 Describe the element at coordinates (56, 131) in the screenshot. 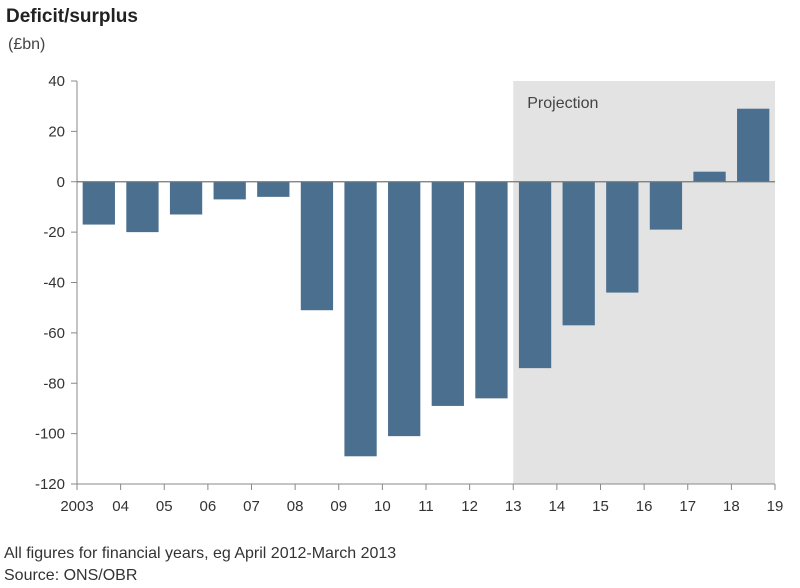

I see `y-tick-label: 20` at that location.